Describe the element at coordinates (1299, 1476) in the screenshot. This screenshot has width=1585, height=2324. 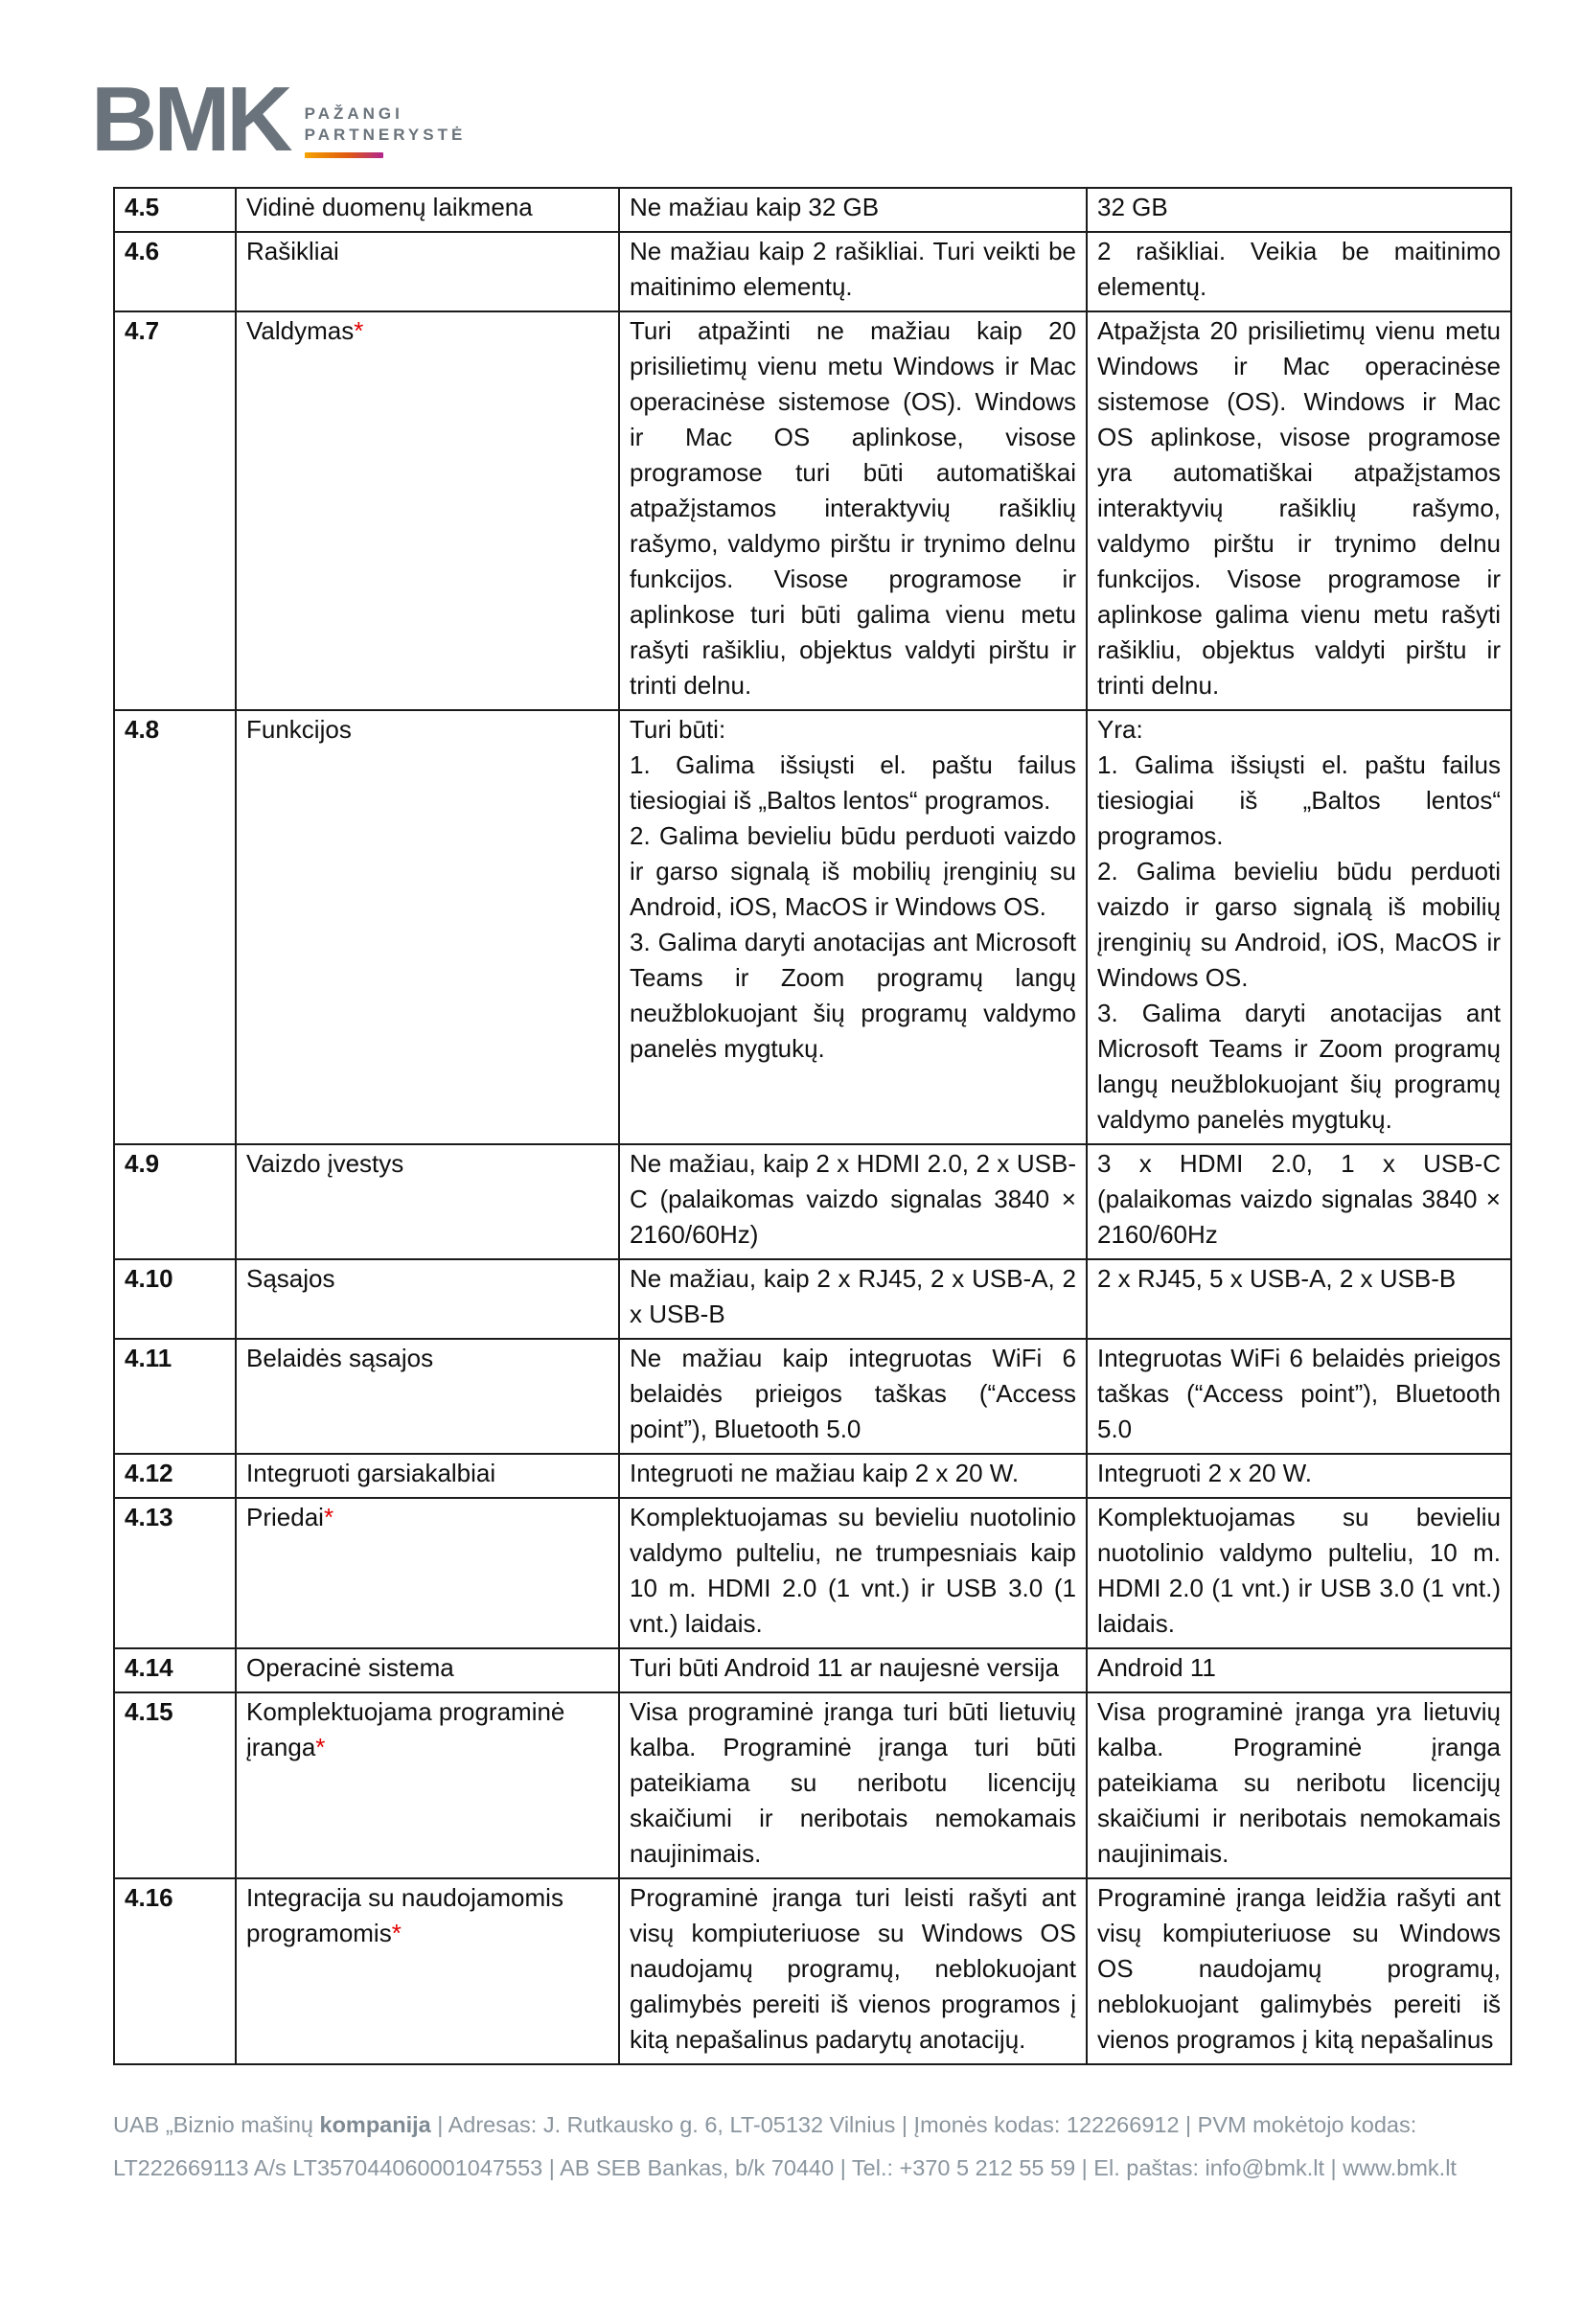
I see `row-offer: Integruoti 2 x 20 W.` at that location.